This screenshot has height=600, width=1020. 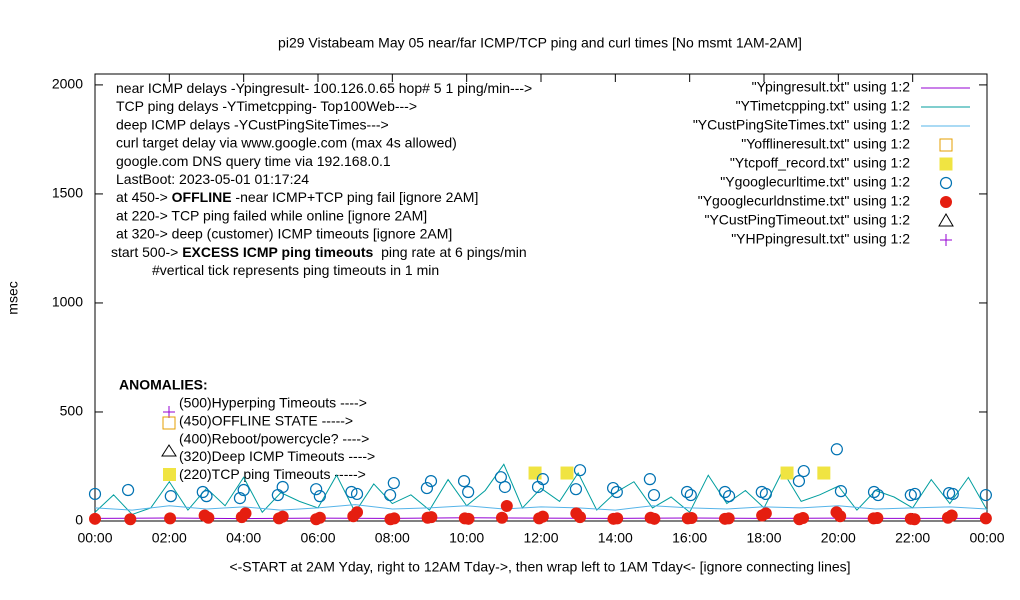 What do you see at coordinates (273, 403) in the screenshot?
I see `anomaly-label: (500)Hyperping Timeouts ---->` at bounding box center [273, 403].